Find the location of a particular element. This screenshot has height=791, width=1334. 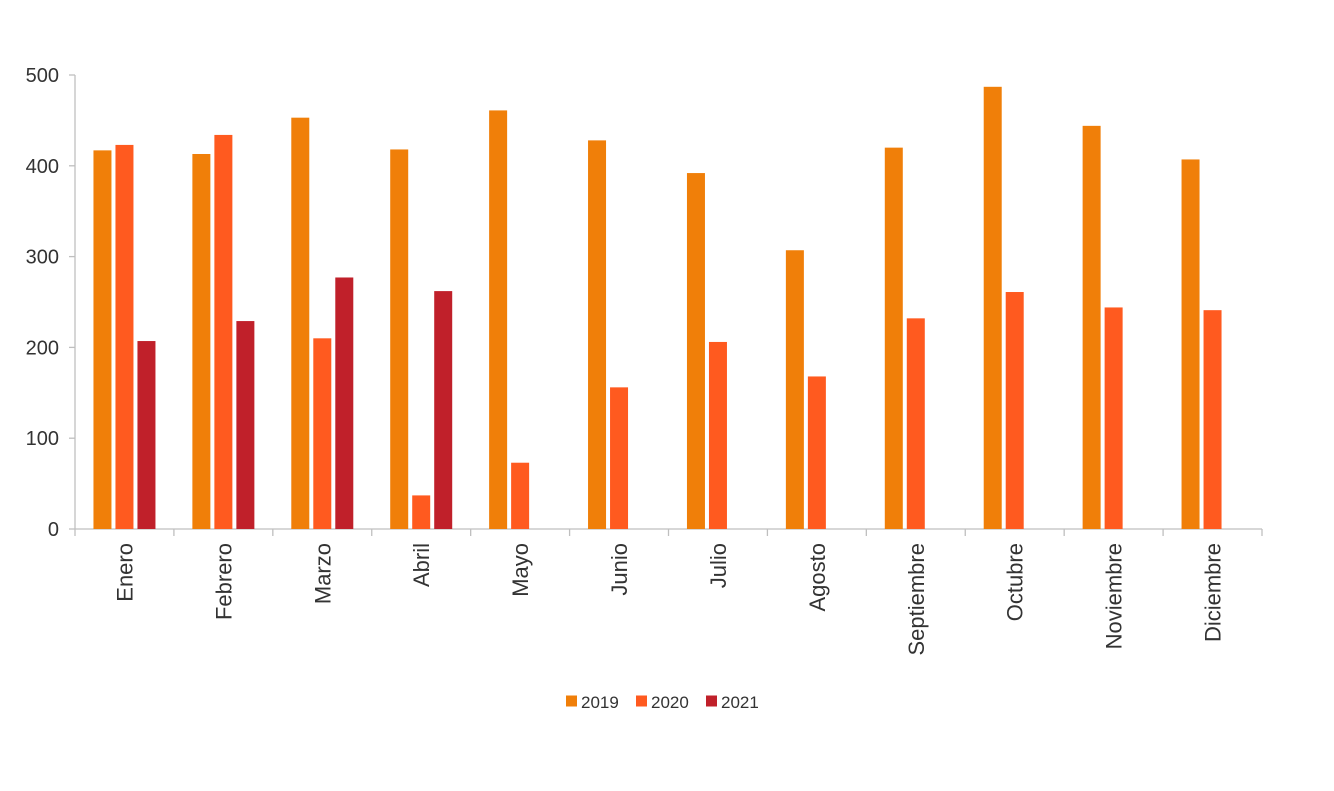

bar-2020-noviembre is located at coordinates (1113, 418).